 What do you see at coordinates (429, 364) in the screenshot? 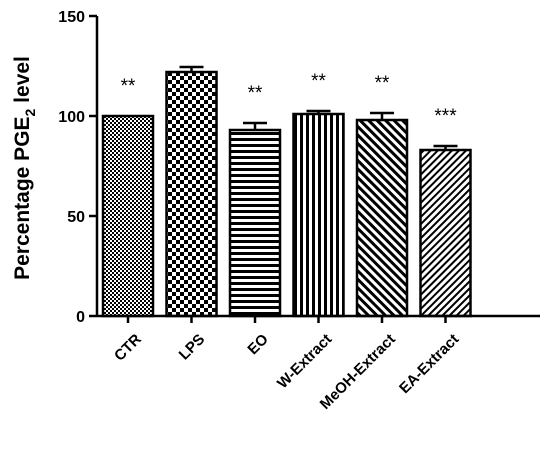
I see `x-tick-label: EA-Extract` at bounding box center [429, 364].